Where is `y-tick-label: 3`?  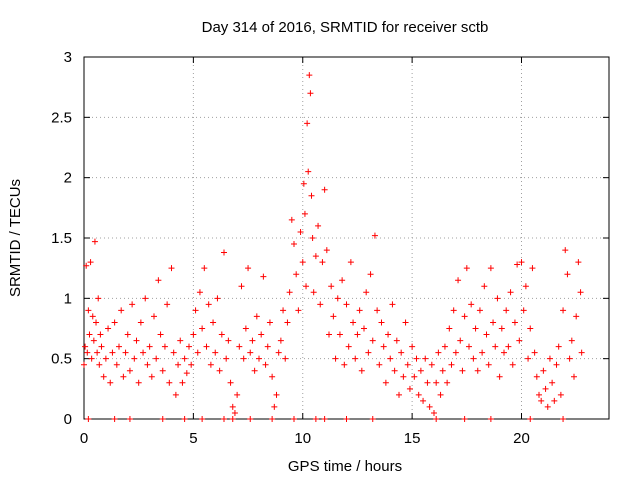
y-tick-label: 3 is located at coordinates (68, 57).